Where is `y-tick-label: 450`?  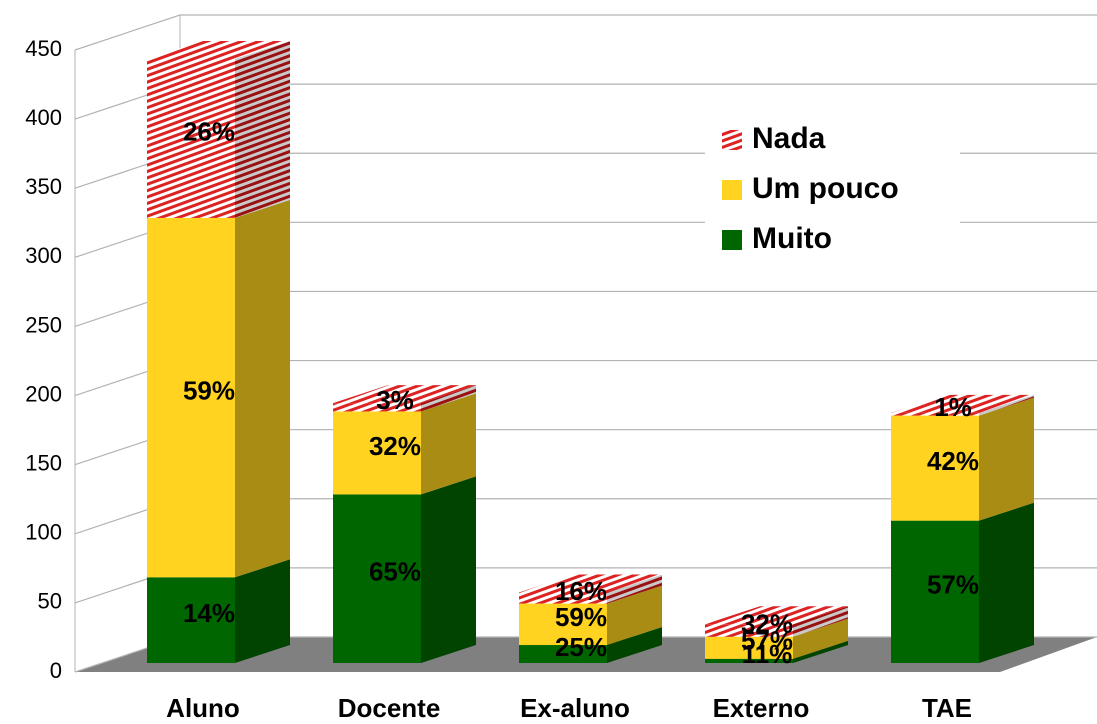 y-tick-label: 450 is located at coordinates (43, 48).